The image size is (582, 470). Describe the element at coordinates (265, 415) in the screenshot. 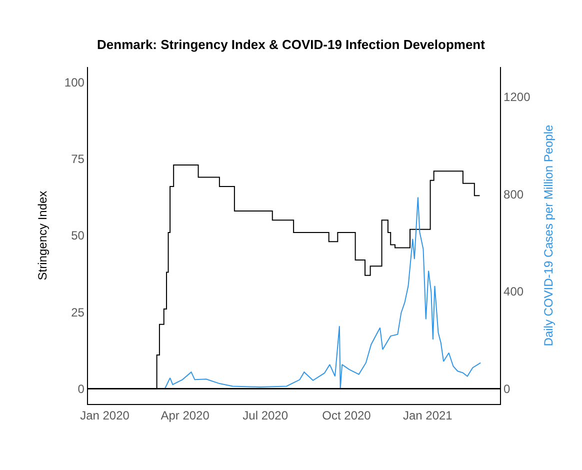

I see `x-tick-label: Jul 2020` at that location.